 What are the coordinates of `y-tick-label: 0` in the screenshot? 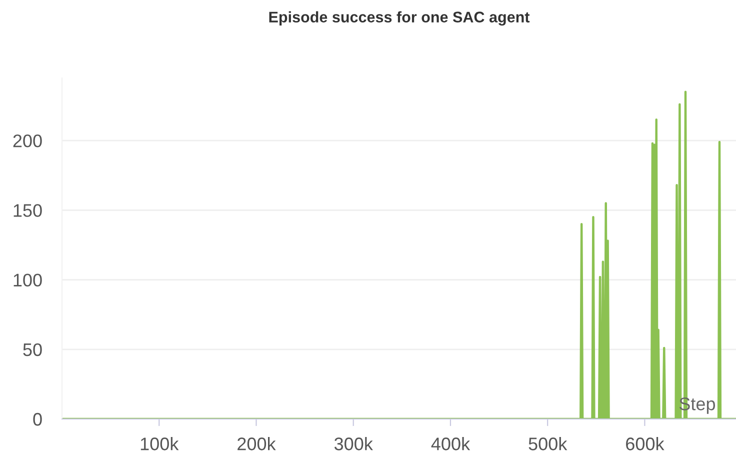 It's located at (37, 419).